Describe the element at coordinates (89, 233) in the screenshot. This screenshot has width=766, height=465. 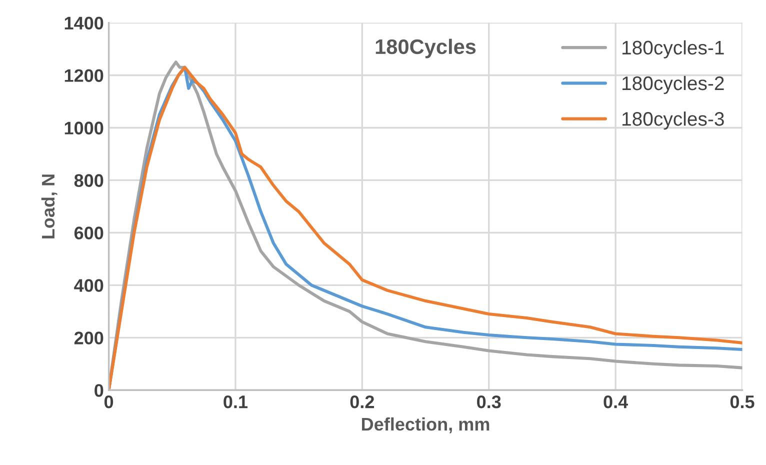
I see `y-tick-label: 600` at that location.